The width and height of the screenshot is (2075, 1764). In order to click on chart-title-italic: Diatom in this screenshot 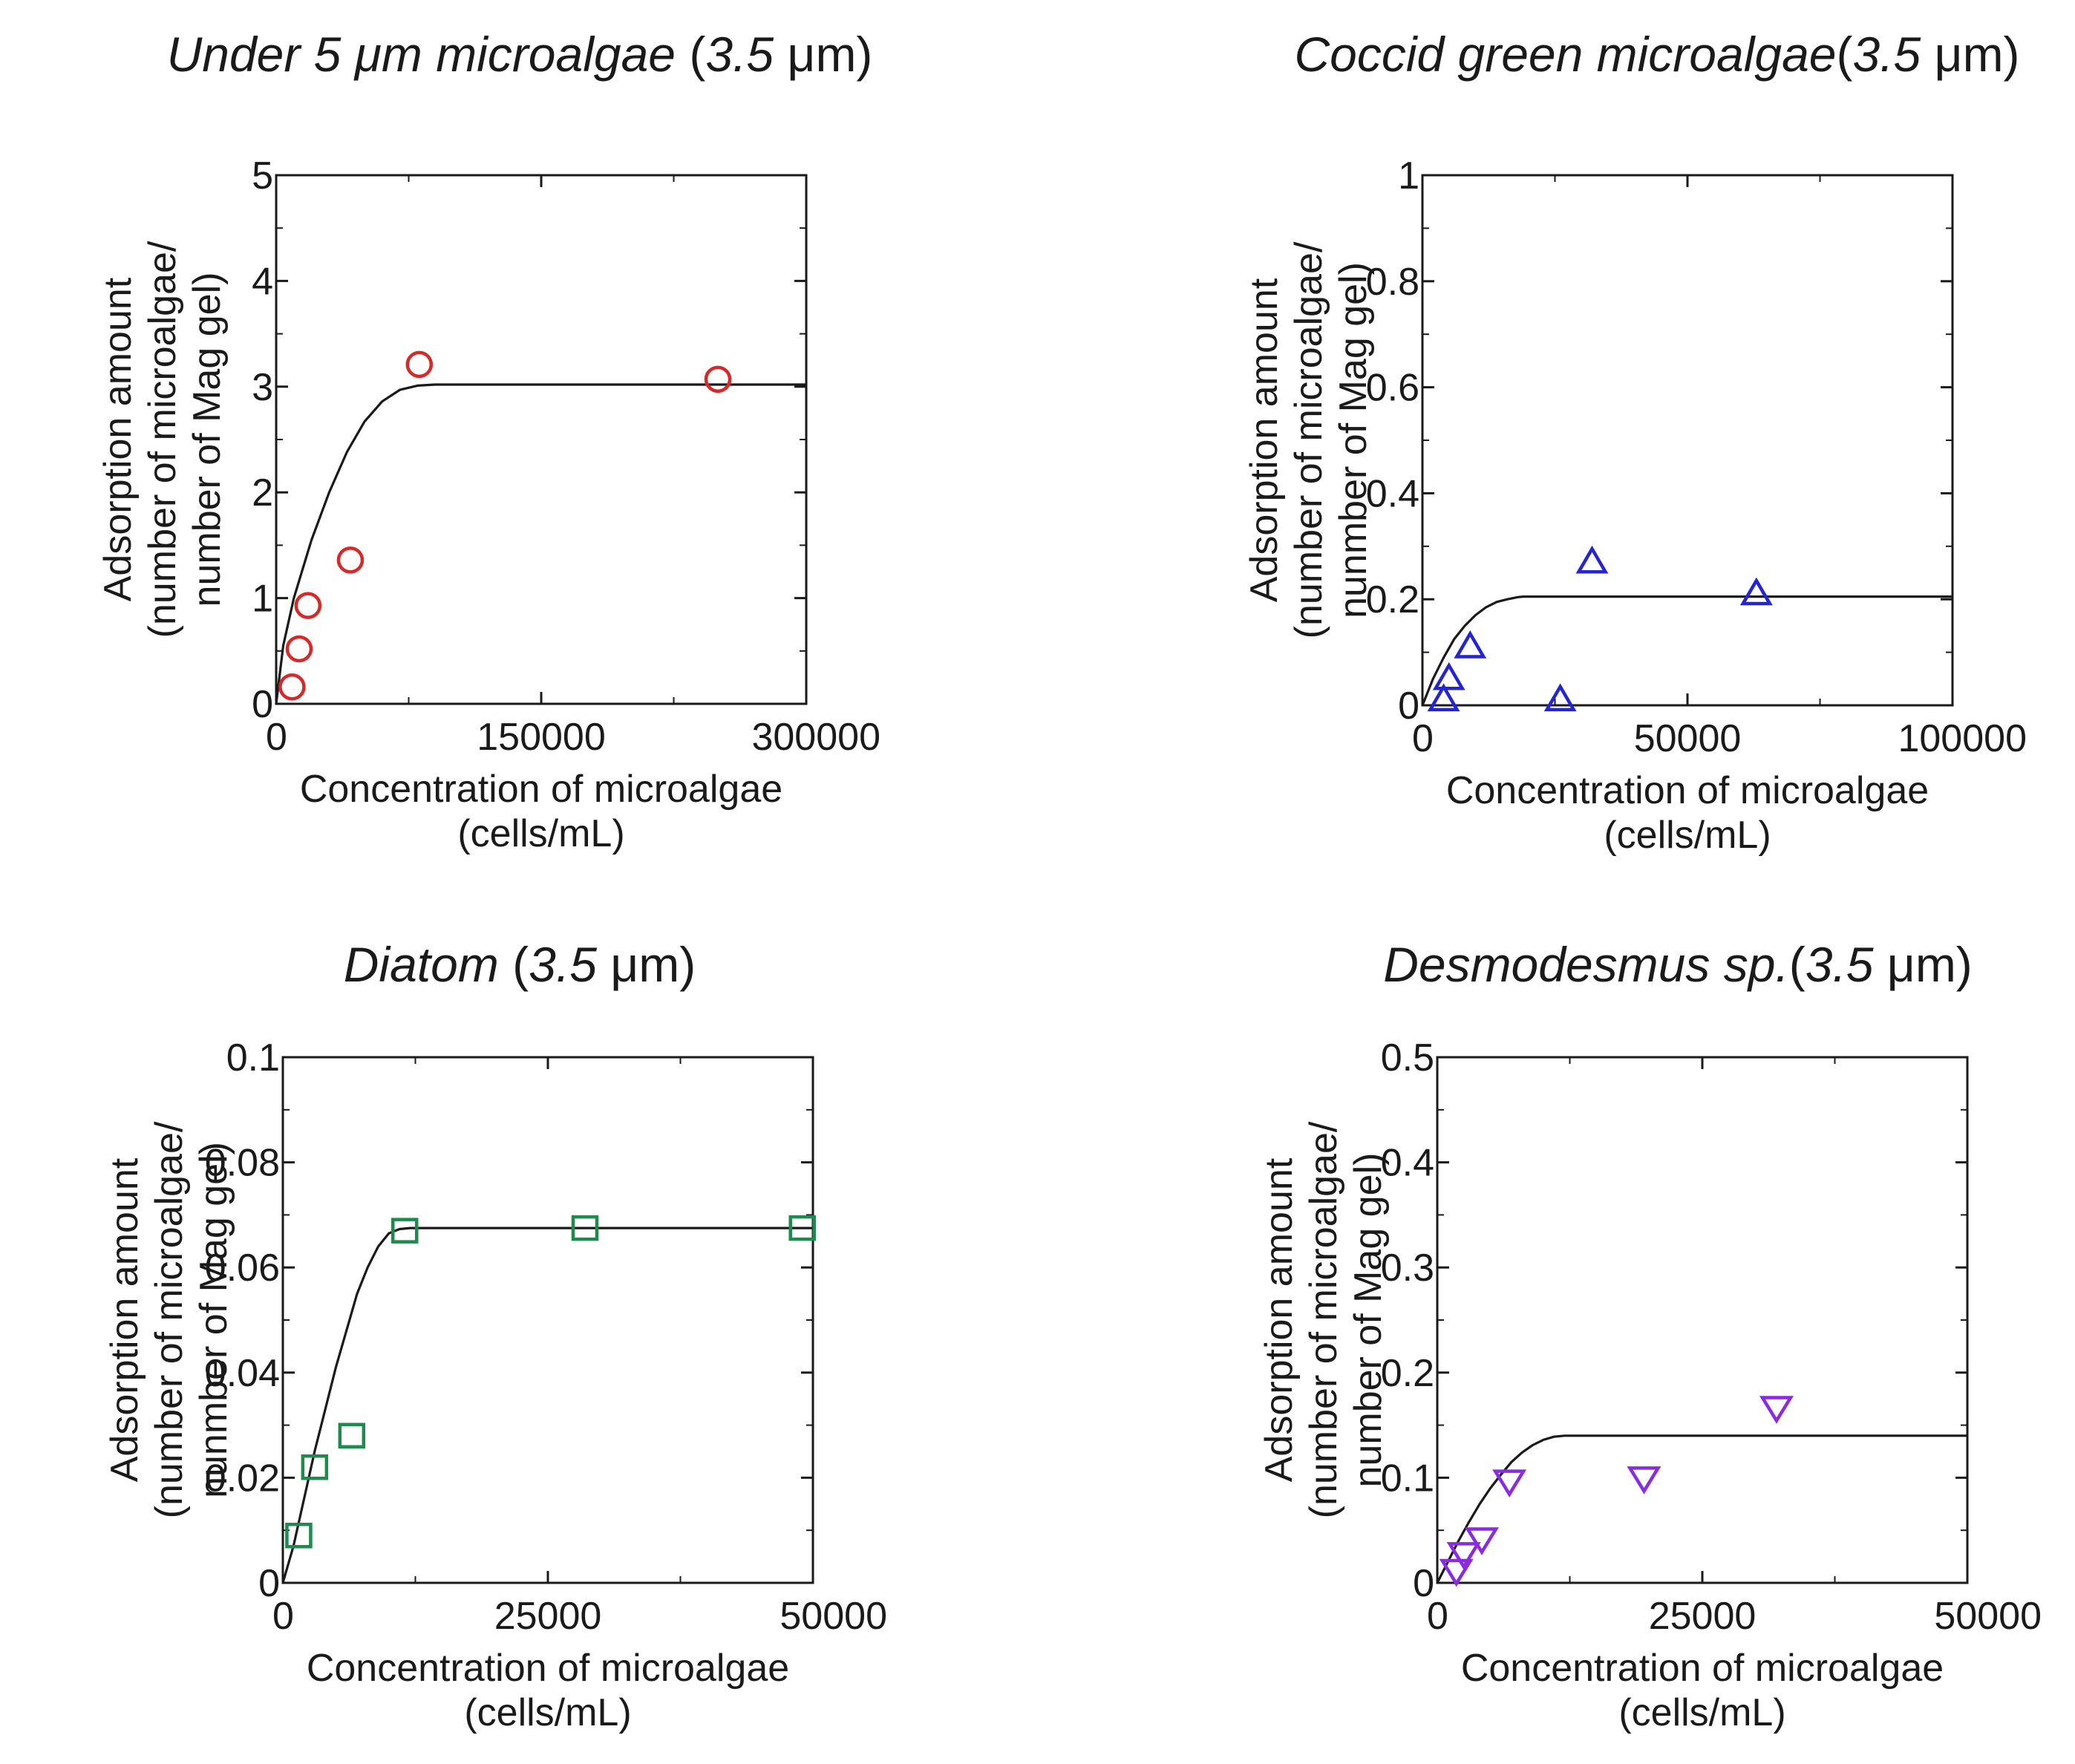, I will do `click(421, 964)`.